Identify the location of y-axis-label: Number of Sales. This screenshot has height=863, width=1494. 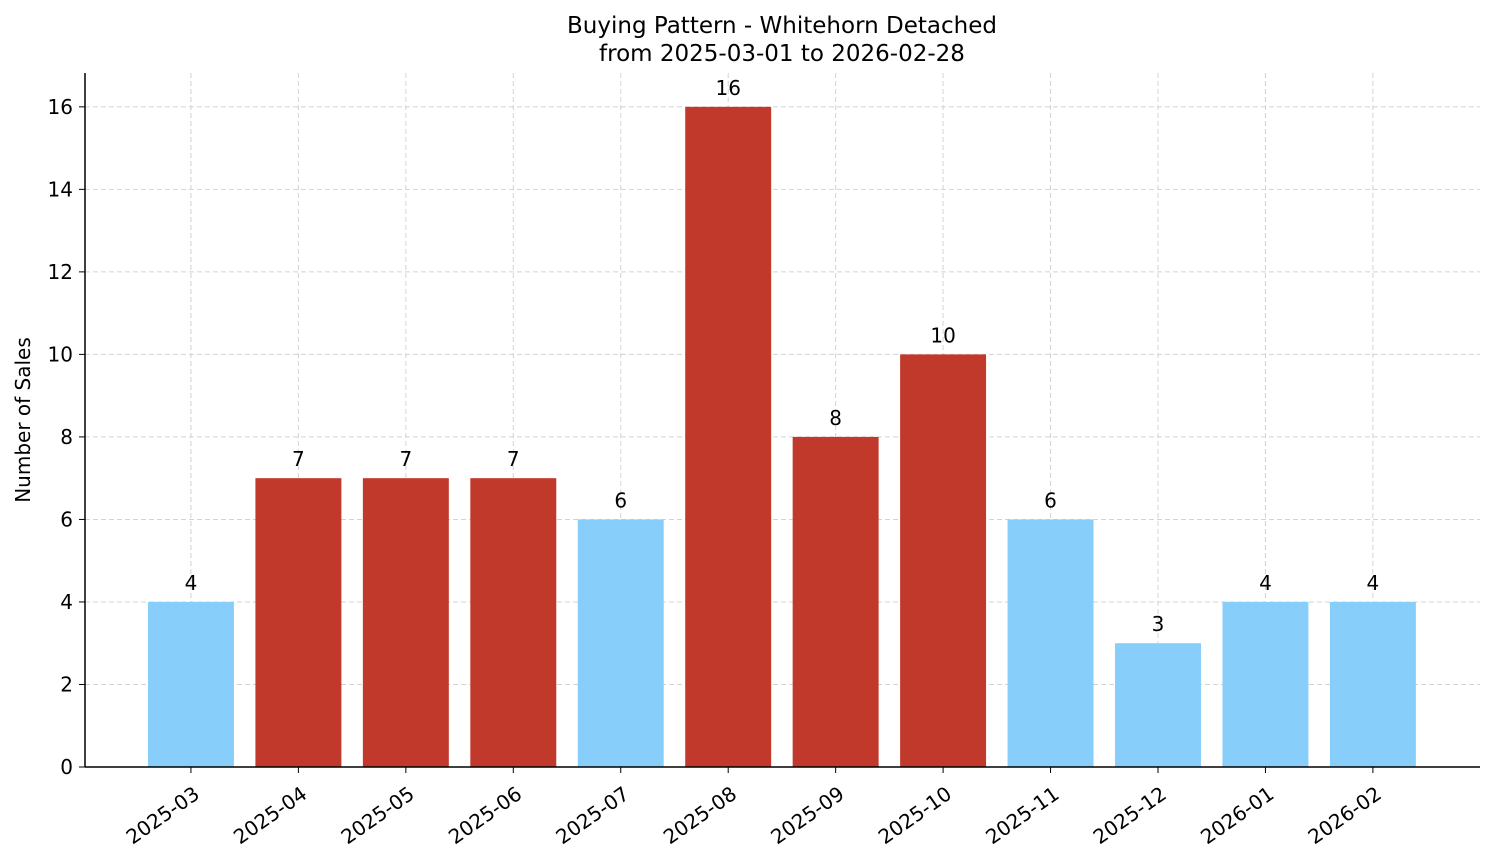
(23, 420).